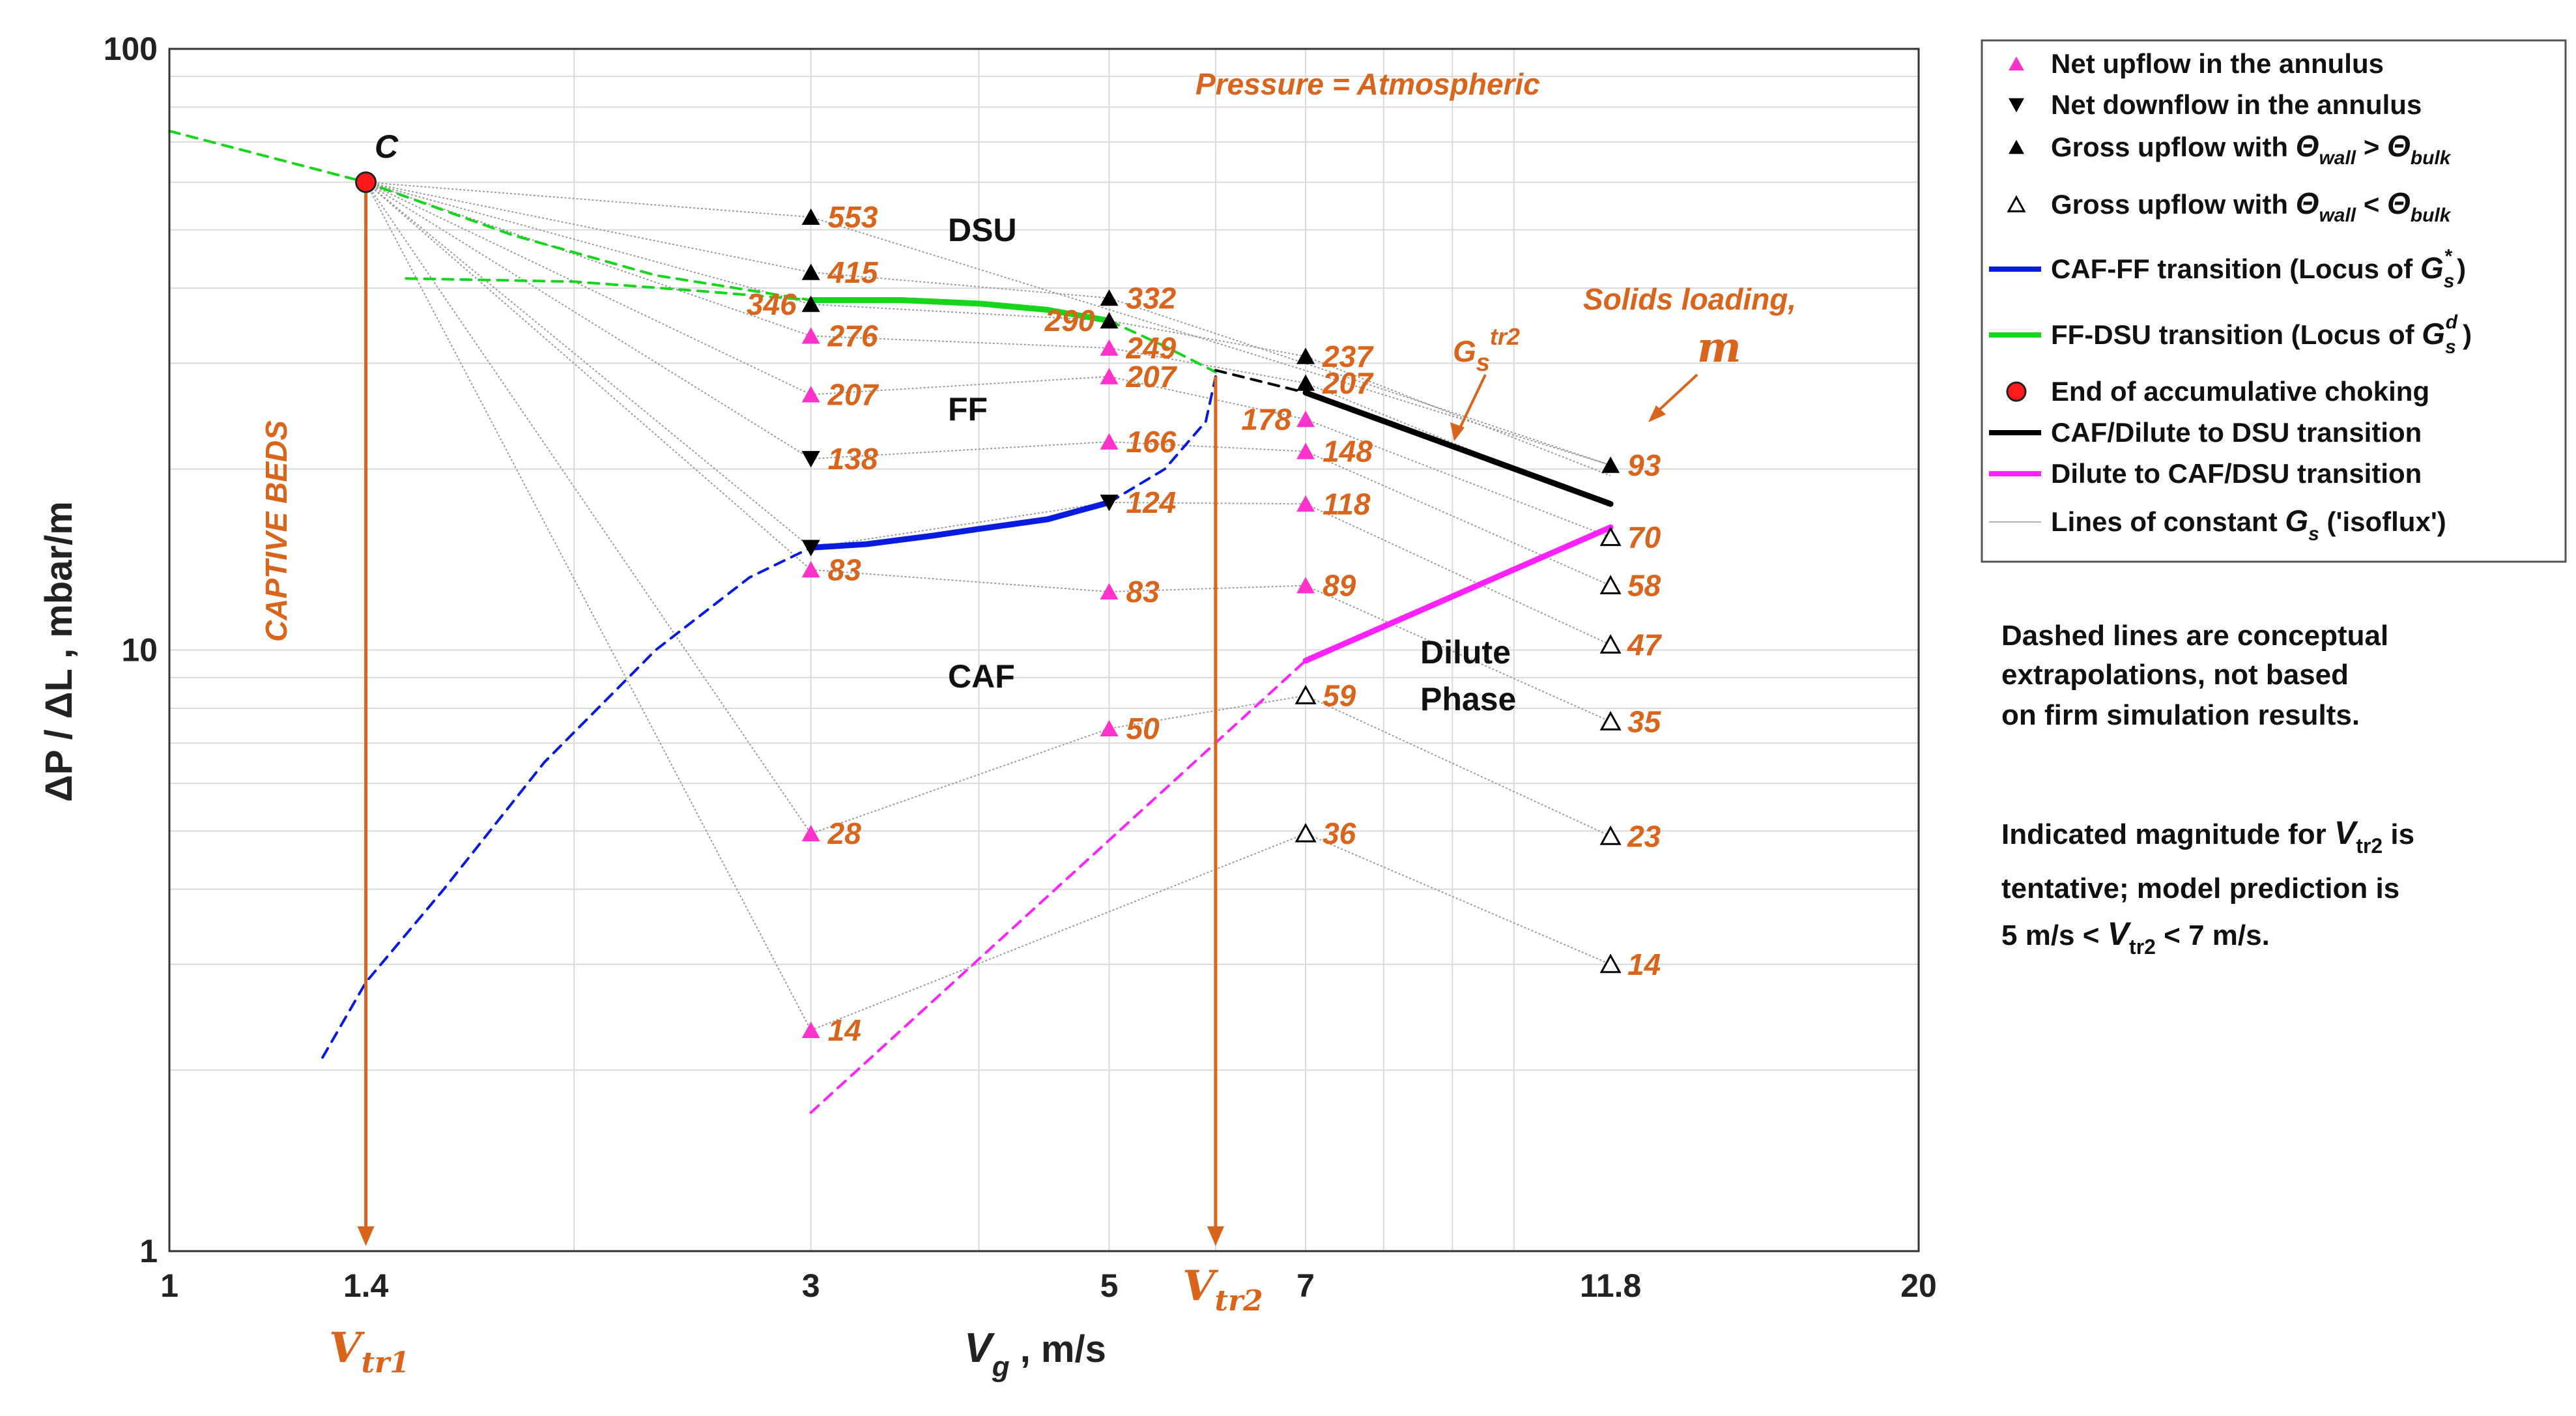 The image size is (2576, 1416). What do you see at coordinates (276, 531) in the screenshot?
I see `captive-beds-label: CAPTIVE BEDS` at bounding box center [276, 531].